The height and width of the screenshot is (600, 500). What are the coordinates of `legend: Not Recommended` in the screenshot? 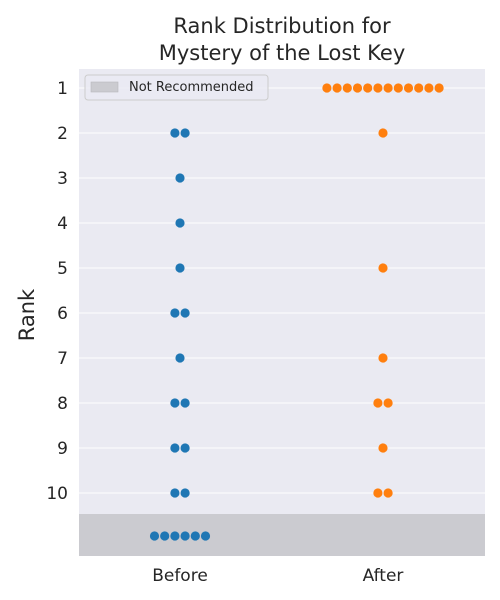 It's located at (176, 87).